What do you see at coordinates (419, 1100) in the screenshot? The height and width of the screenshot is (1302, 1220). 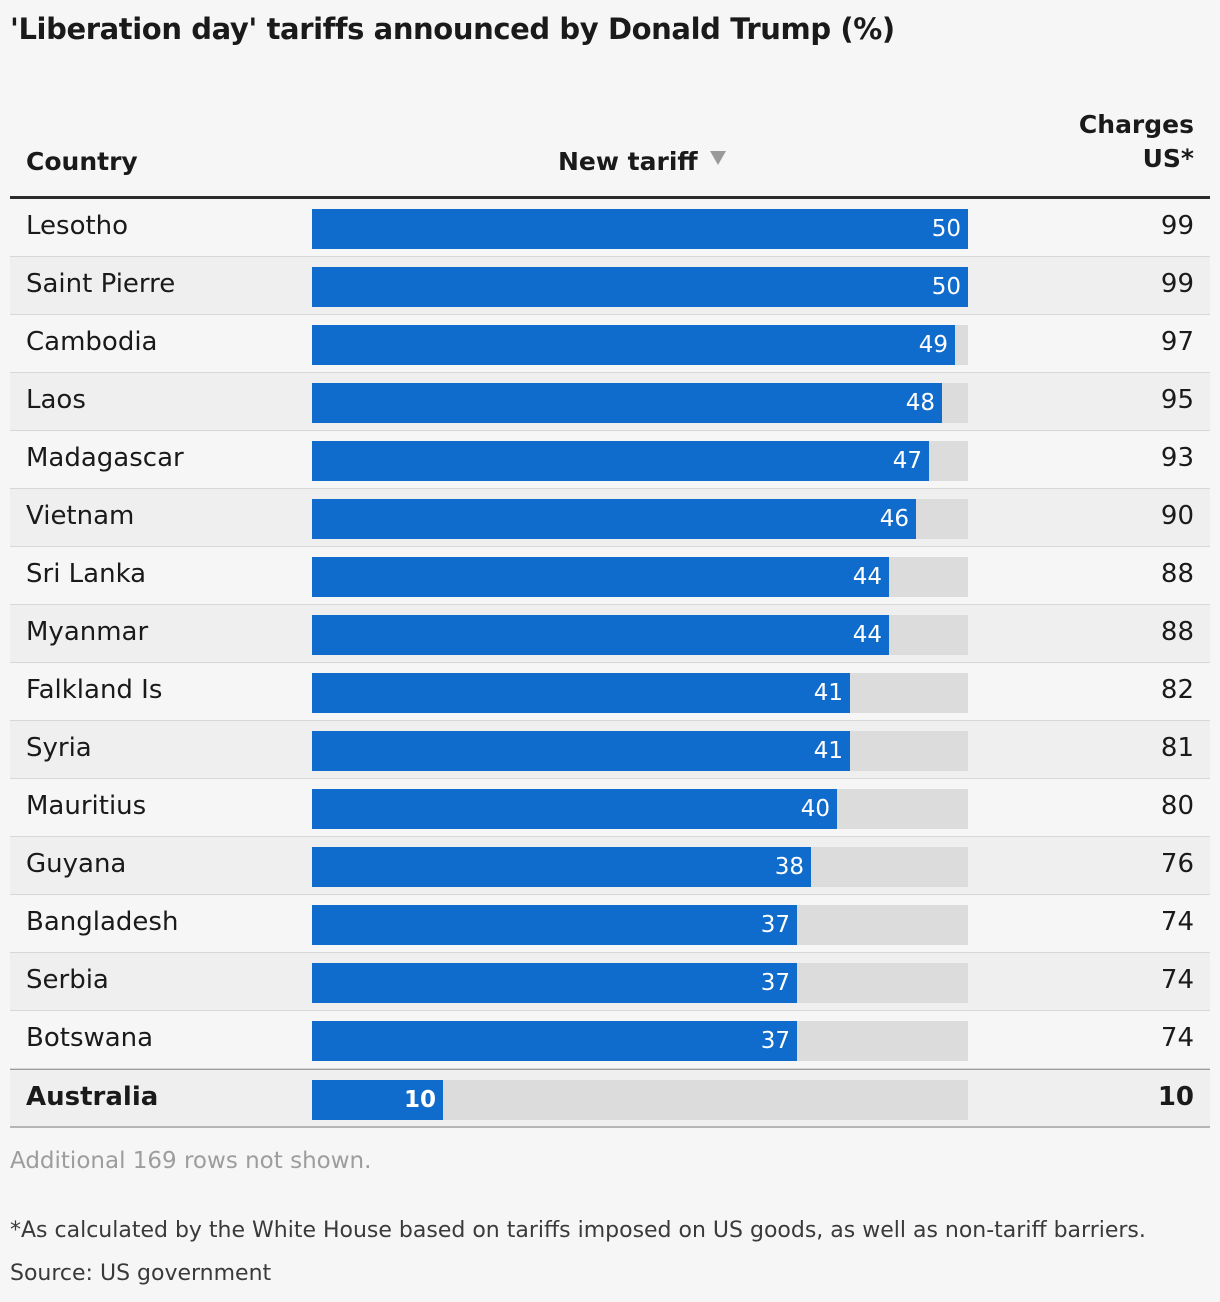 I see `tariff-bar-label: 10` at bounding box center [419, 1100].